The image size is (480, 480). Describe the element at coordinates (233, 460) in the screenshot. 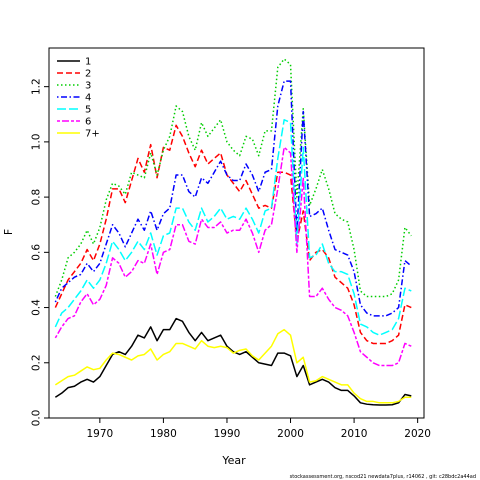

I see `x-axis-label: Year` at that location.